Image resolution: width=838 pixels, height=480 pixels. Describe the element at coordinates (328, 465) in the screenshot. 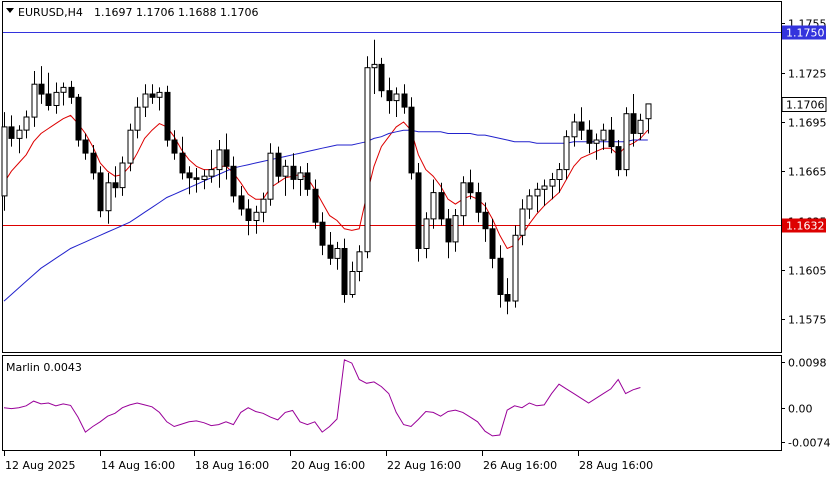

I see `time-tick-label: 20 Aug 16:00` at that location.